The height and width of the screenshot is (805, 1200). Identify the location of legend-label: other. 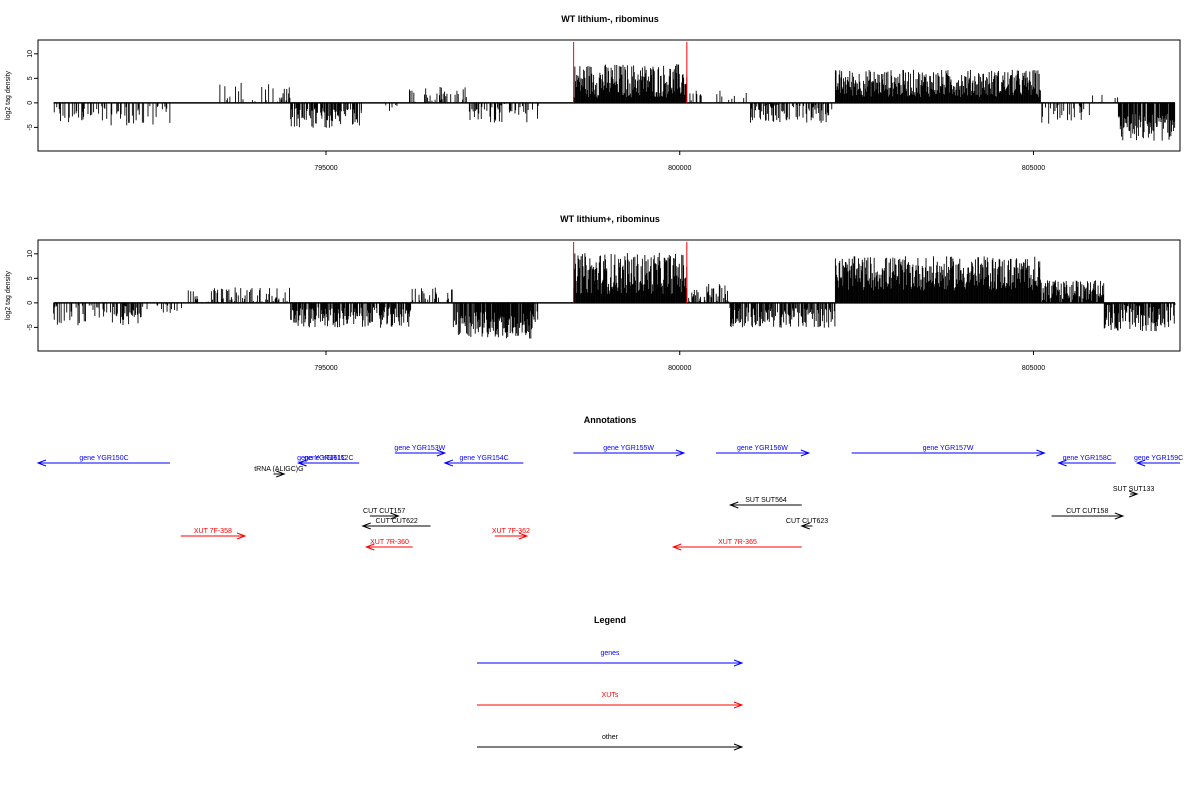
(610, 737).